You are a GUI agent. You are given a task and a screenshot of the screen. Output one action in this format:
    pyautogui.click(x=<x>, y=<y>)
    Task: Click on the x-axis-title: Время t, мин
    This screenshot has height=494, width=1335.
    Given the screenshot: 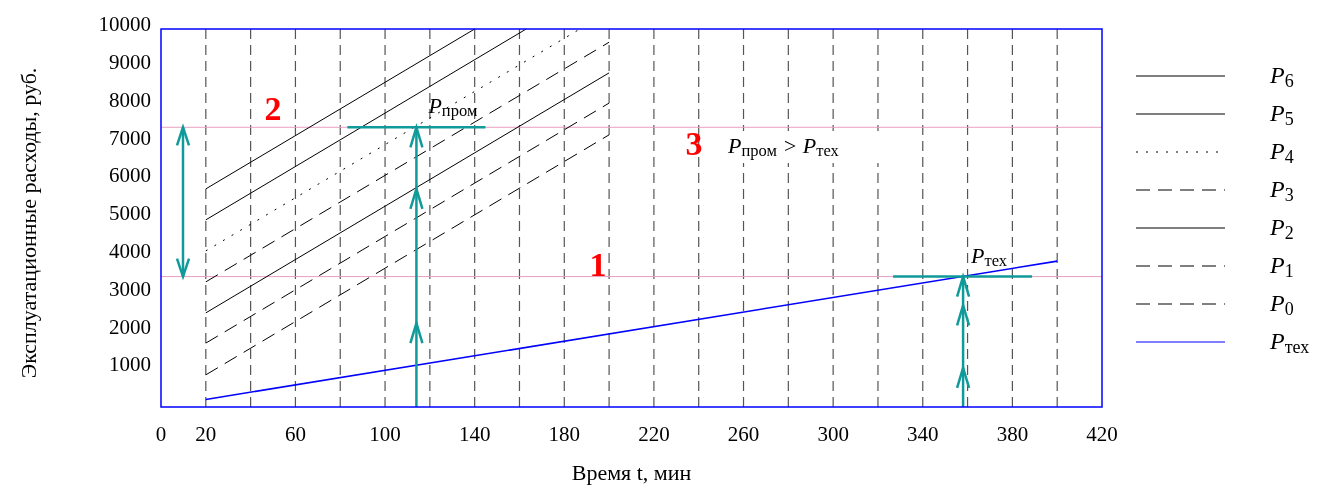 What is the action you would take?
    pyautogui.click(x=631, y=472)
    